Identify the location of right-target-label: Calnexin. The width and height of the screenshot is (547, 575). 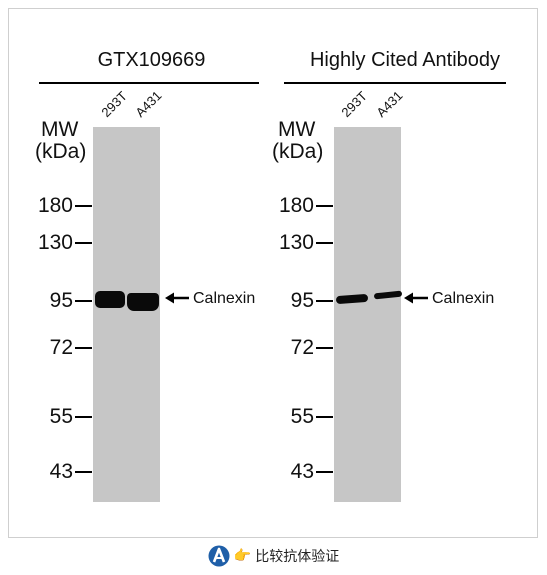
(463, 298).